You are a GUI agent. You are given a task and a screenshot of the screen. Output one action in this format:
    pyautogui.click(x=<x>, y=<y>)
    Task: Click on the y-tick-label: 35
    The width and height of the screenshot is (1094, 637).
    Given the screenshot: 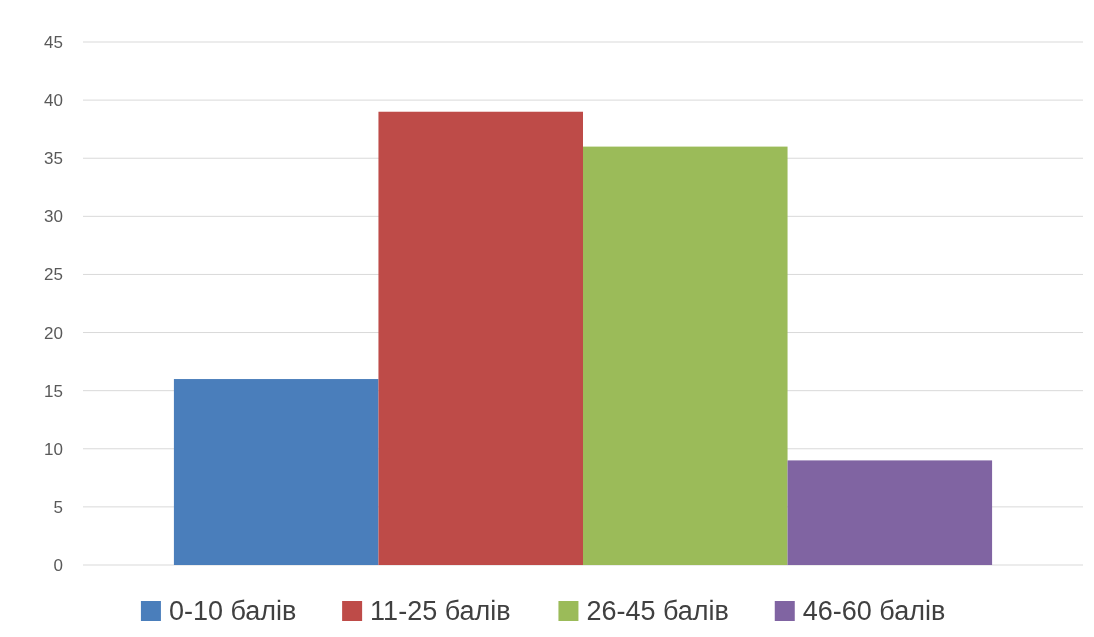 What is the action you would take?
    pyautogui.click(x=53, y=159)
    